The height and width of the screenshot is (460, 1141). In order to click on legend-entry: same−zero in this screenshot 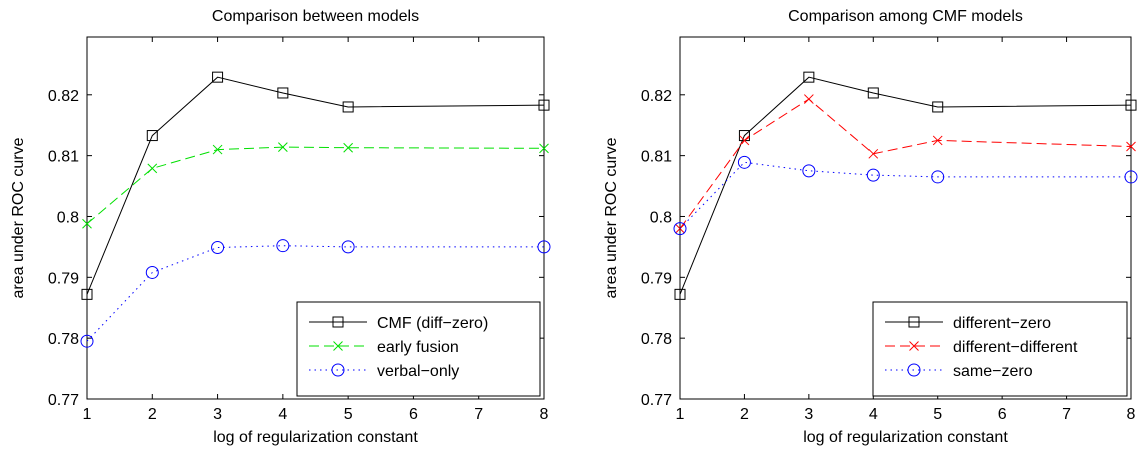, I will do `click(959, 371)`.